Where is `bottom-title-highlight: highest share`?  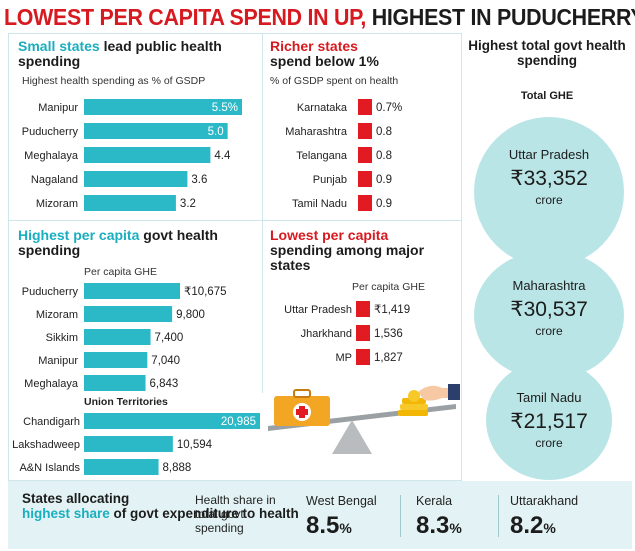
bottom-title-highlight: highest share is located at coordinates (66, 513).